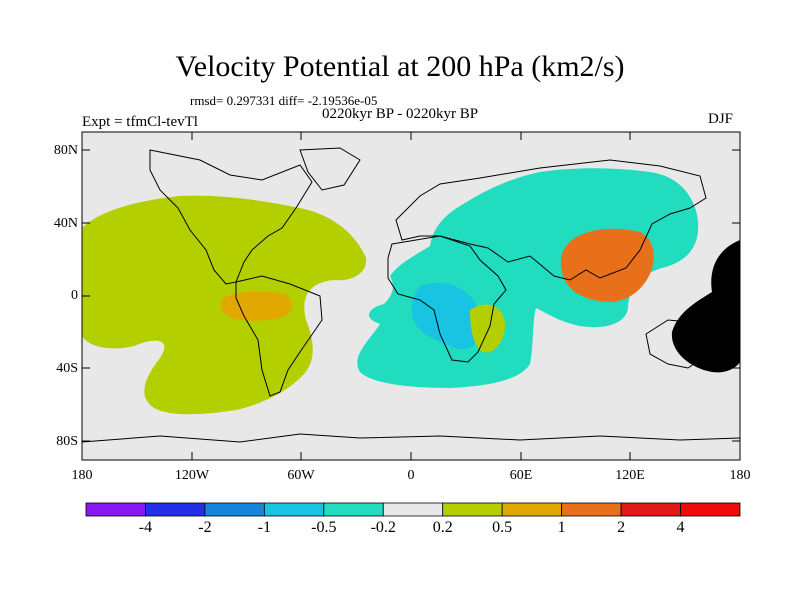 Image resolution: width=800 pixels, height=600 pixels. Describe the element at coordinates (551, 220) in the screenshot. I see `europe-asia-coastline` at that location.